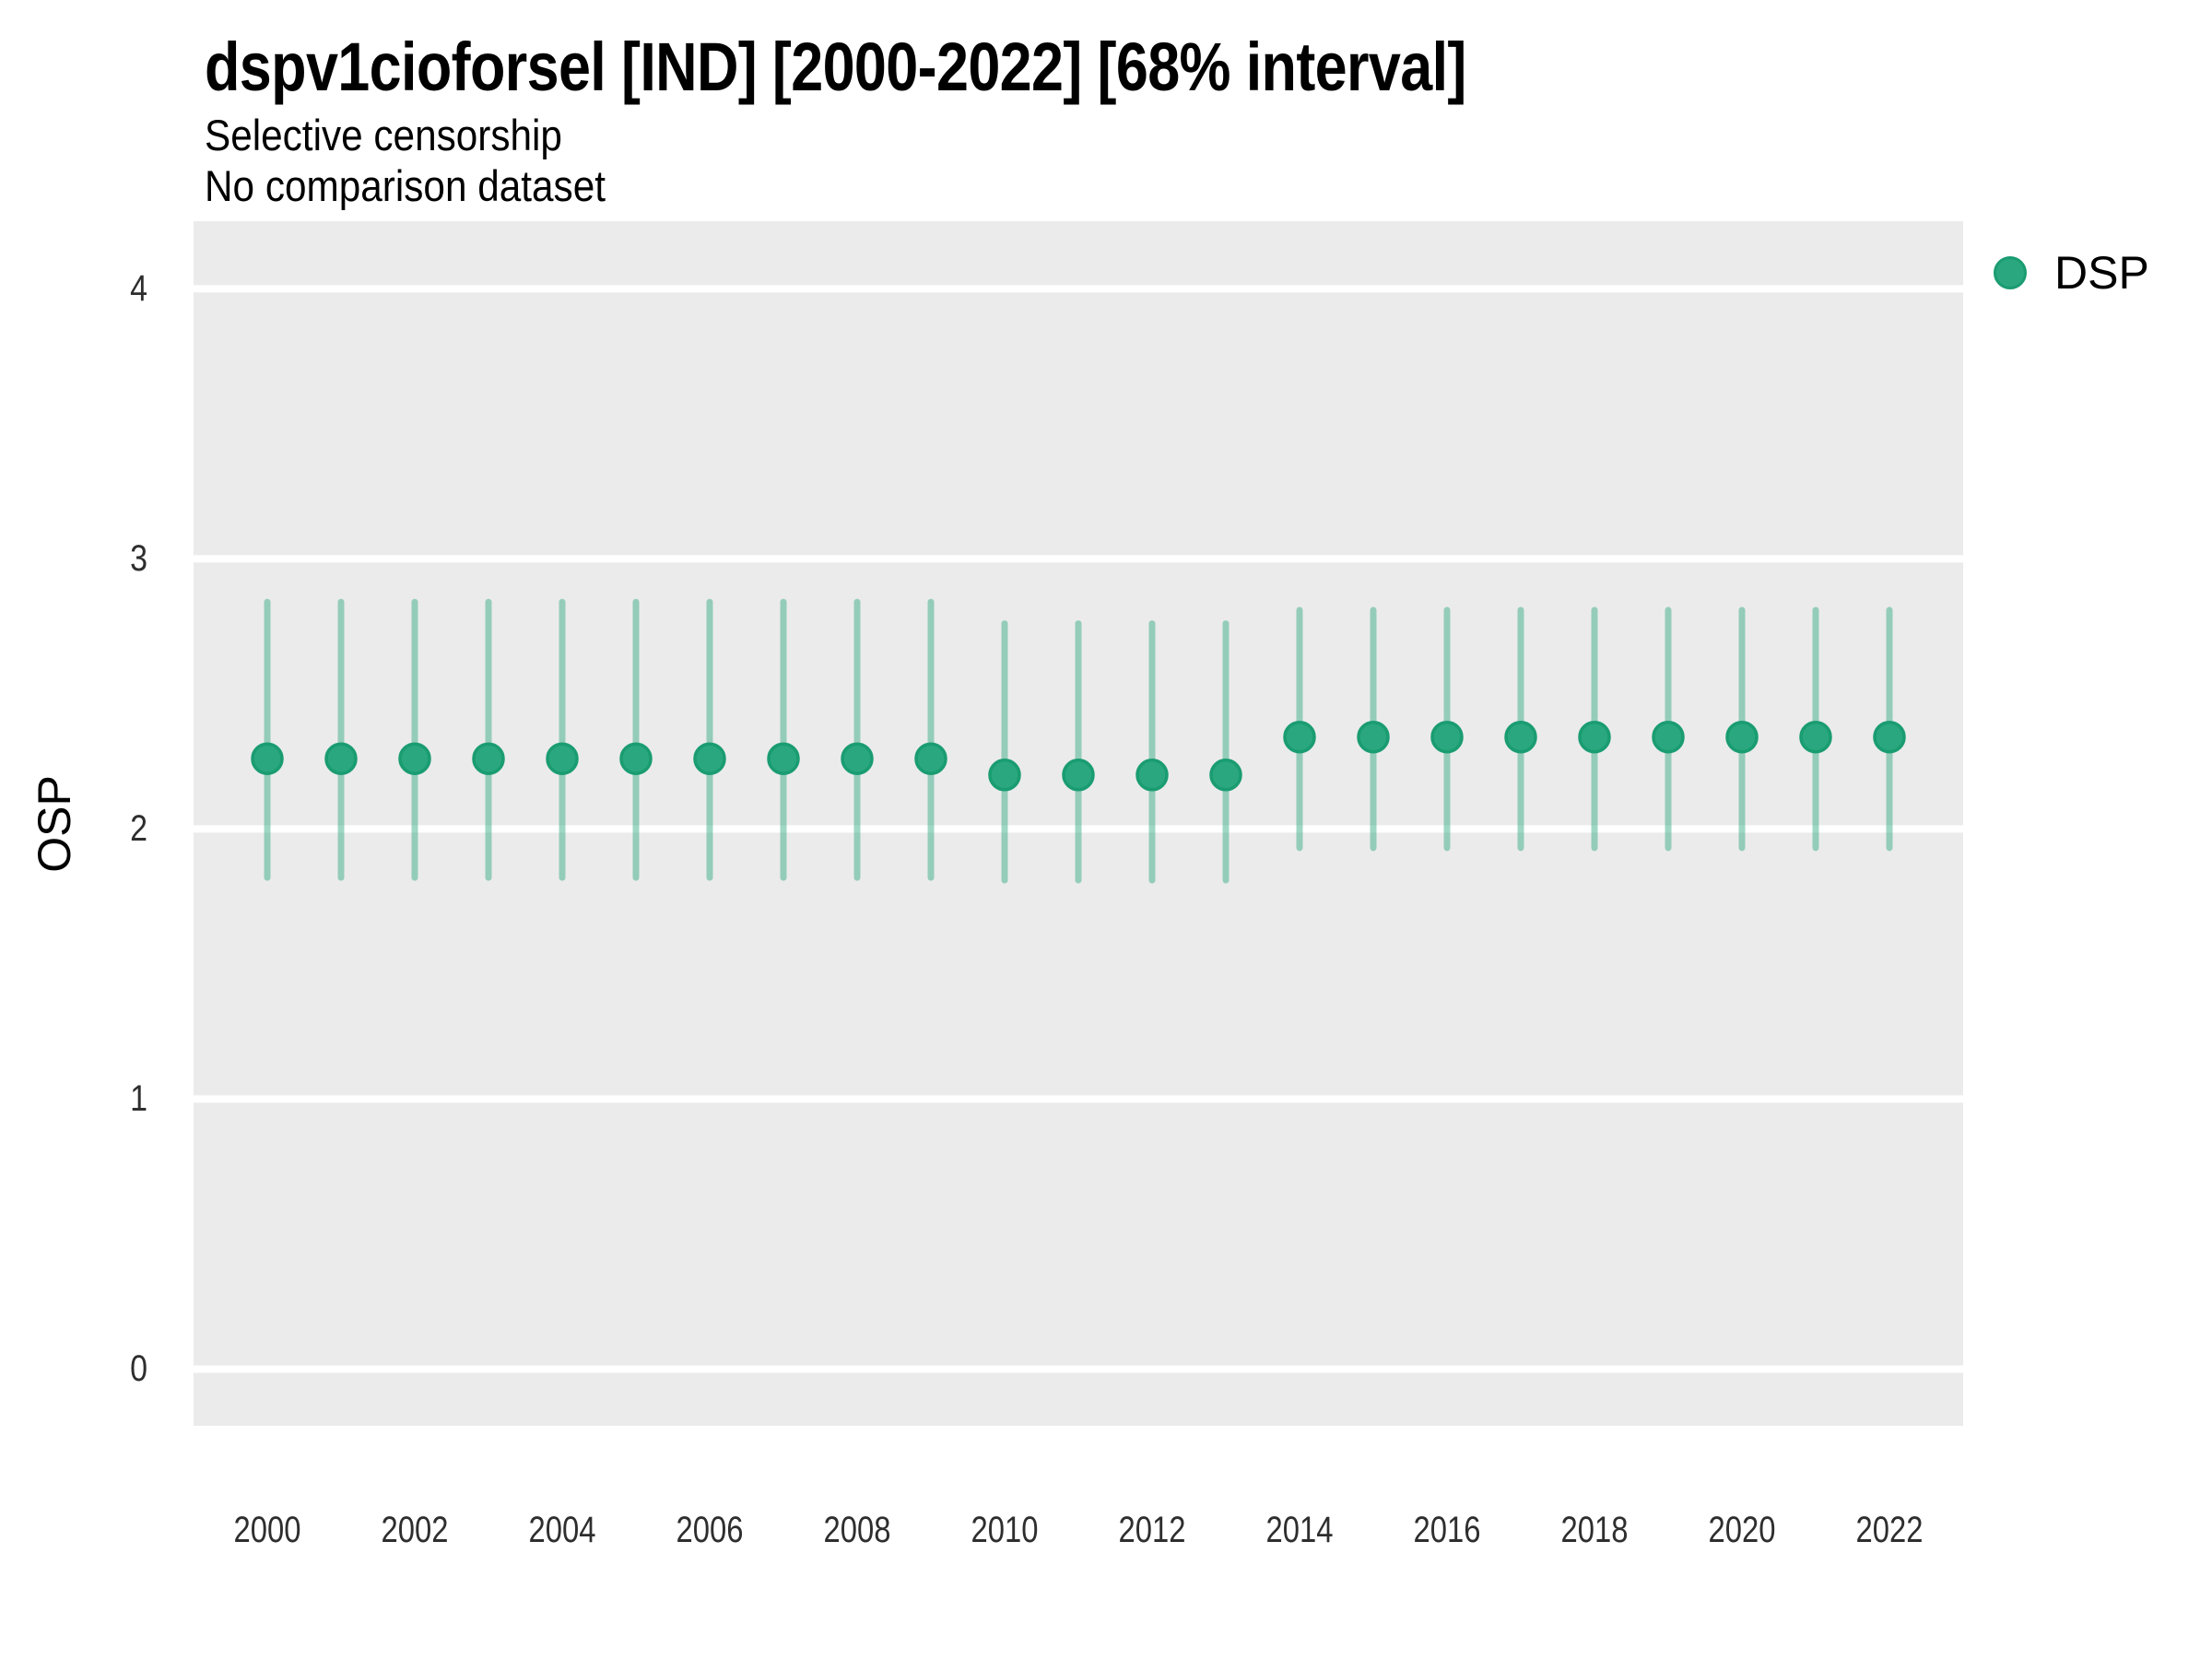 This screenshot has height=1659, width=2212. I want to click on y-tick-label-2: 2, so click(138, 829).